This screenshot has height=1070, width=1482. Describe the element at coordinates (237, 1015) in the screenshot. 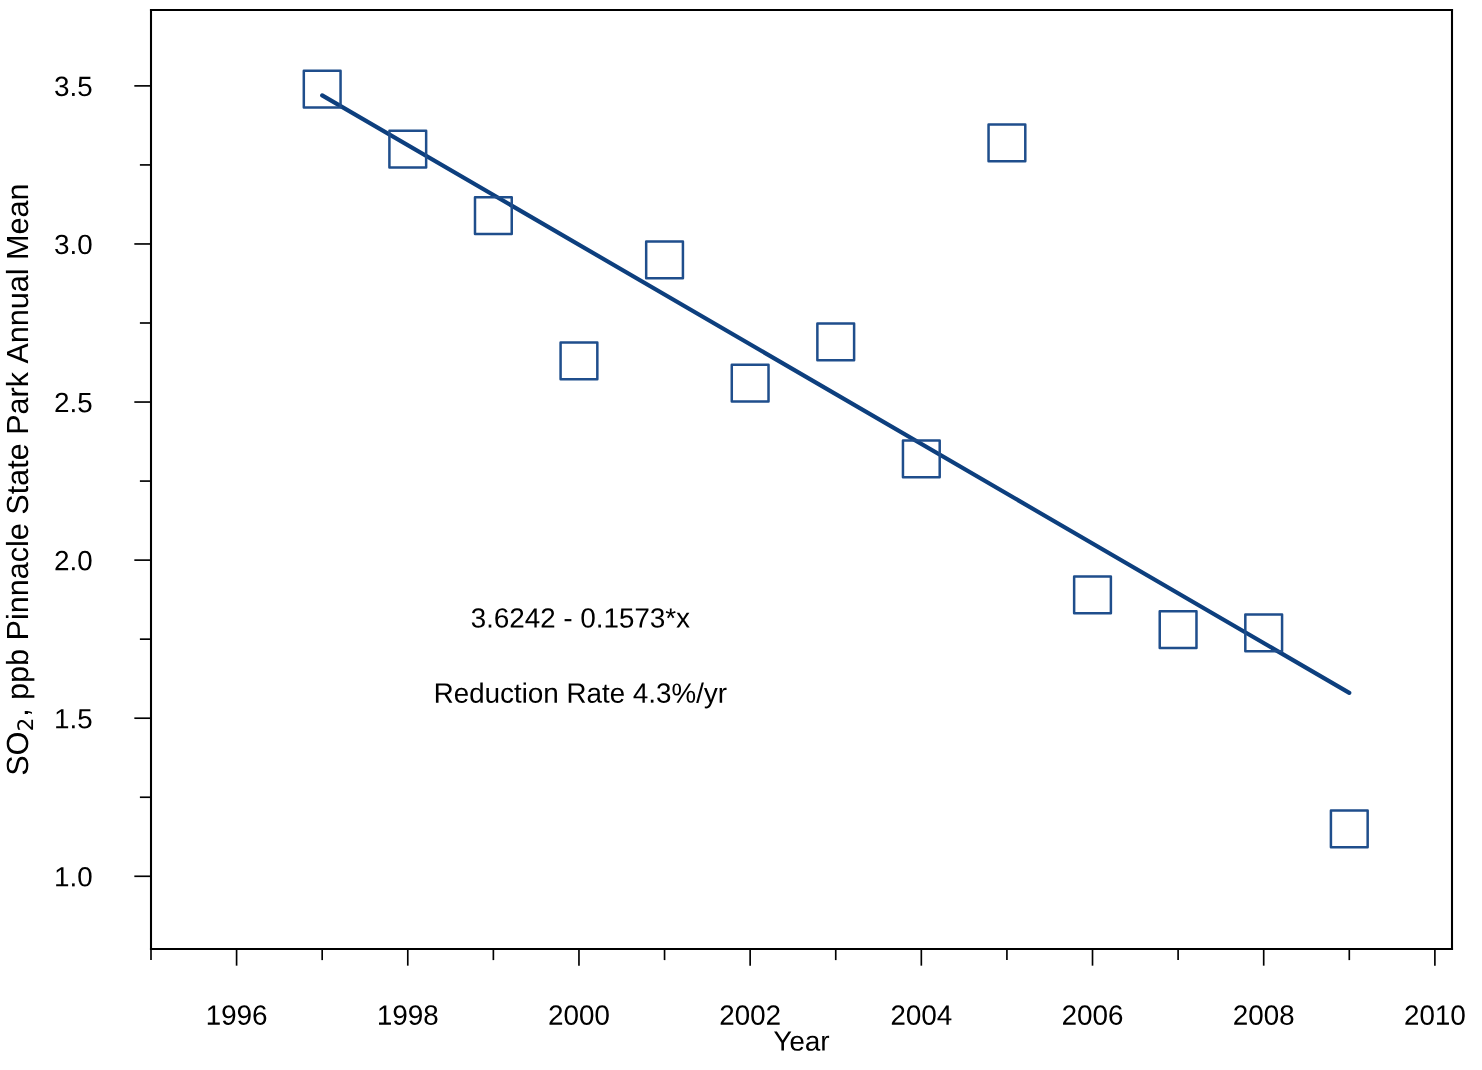

I see `x-tick-label: 1996` at that location.